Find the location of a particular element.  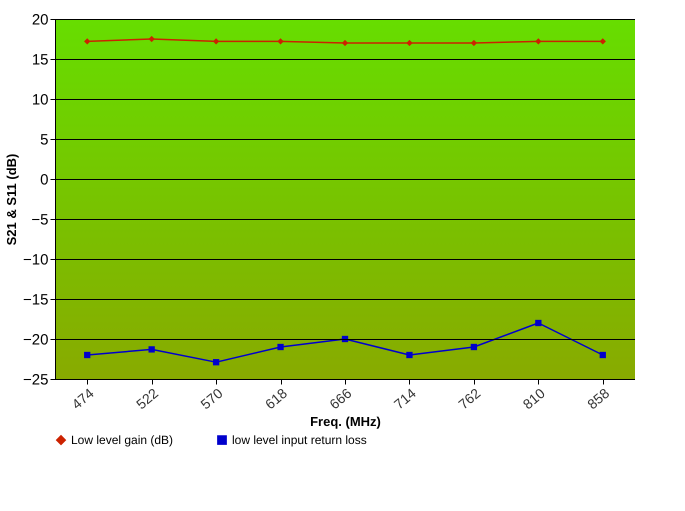

y-tick-label: −25 is located at coordinates (35, 380).